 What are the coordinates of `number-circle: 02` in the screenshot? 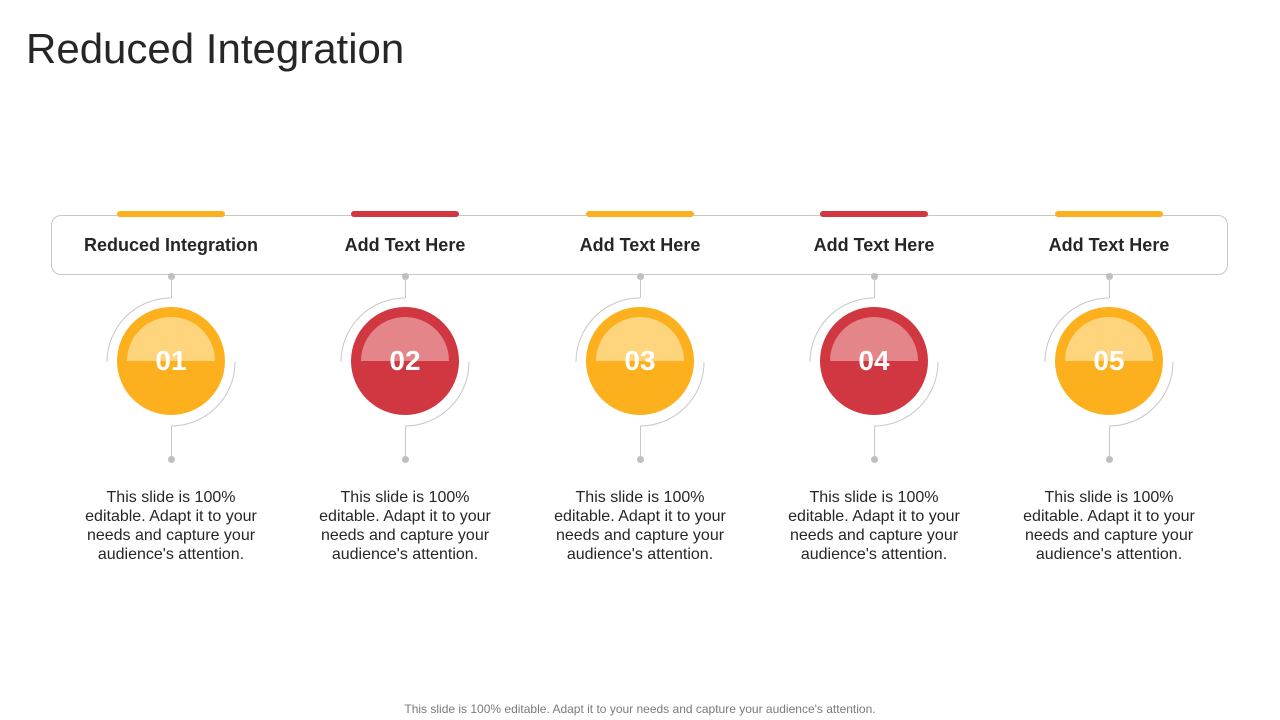 It's located at (405, 361).